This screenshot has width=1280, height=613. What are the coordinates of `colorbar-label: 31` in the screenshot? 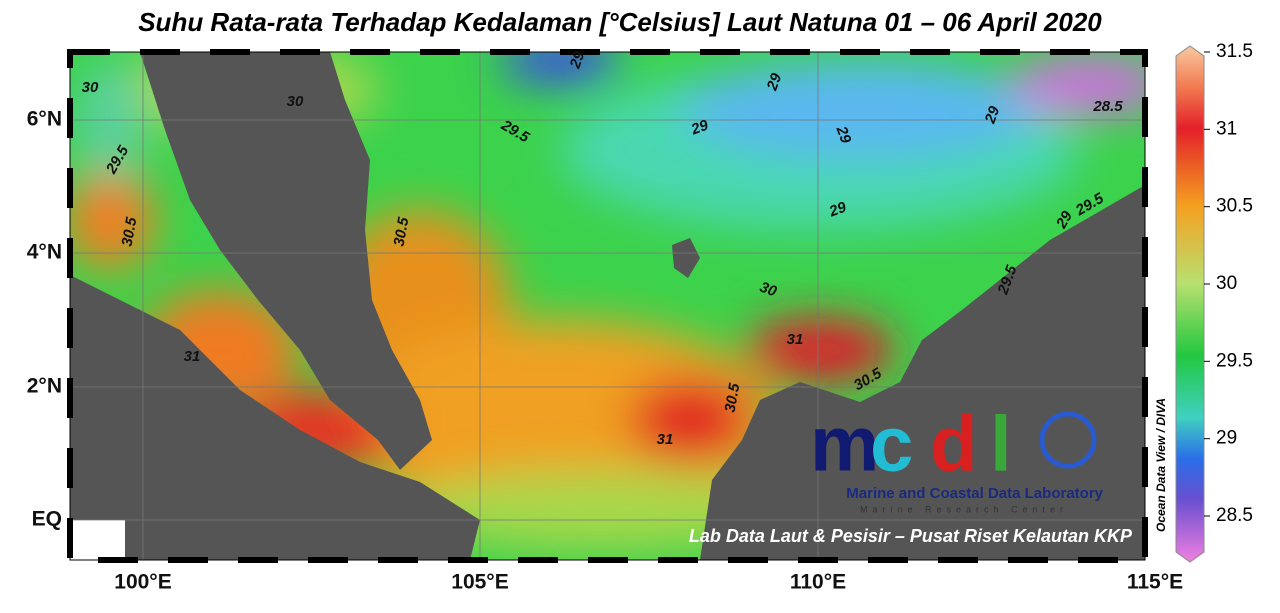 It's located at (1226, 128).